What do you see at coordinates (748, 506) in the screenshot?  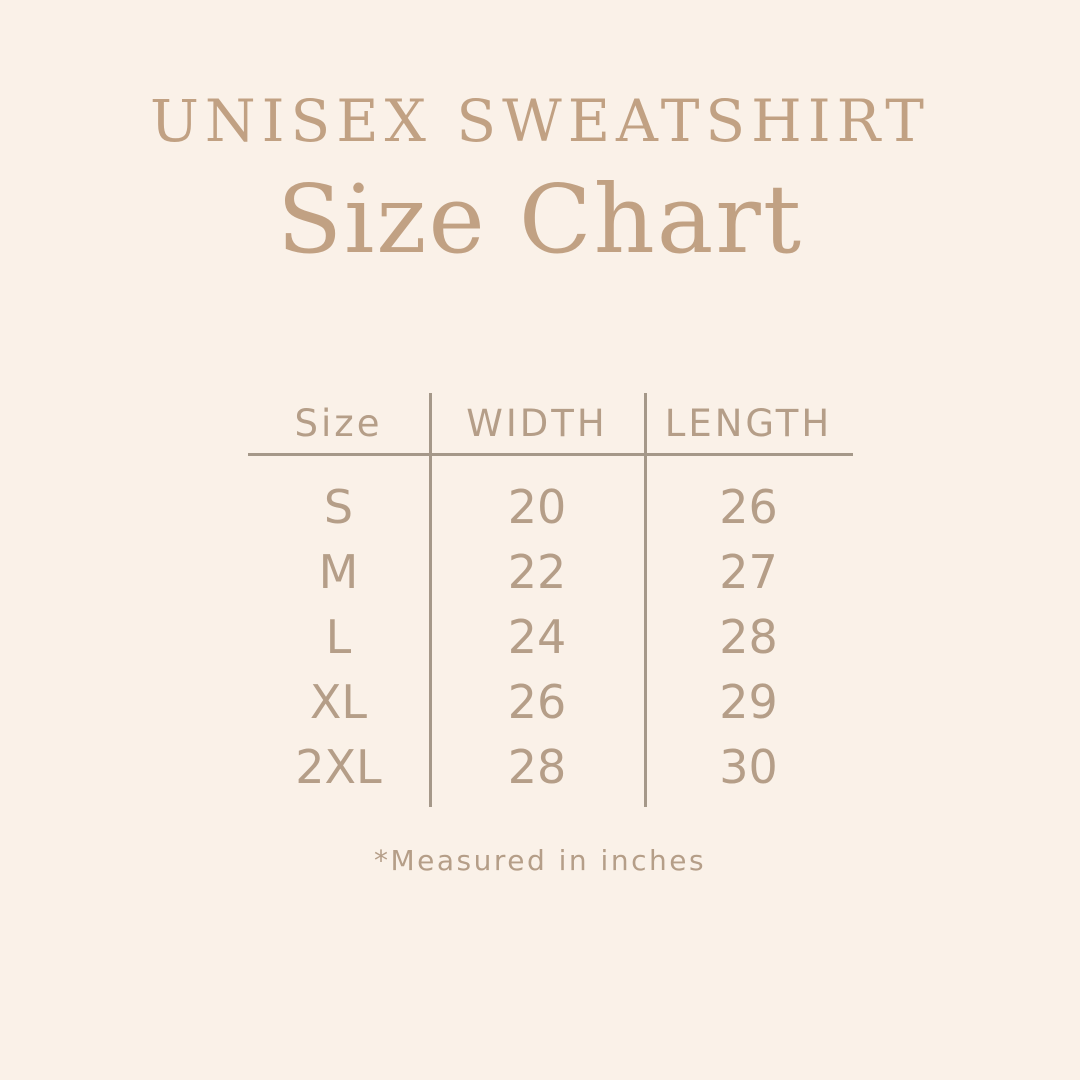 I see `cell-length: 26` at bounding box center [748, 506].